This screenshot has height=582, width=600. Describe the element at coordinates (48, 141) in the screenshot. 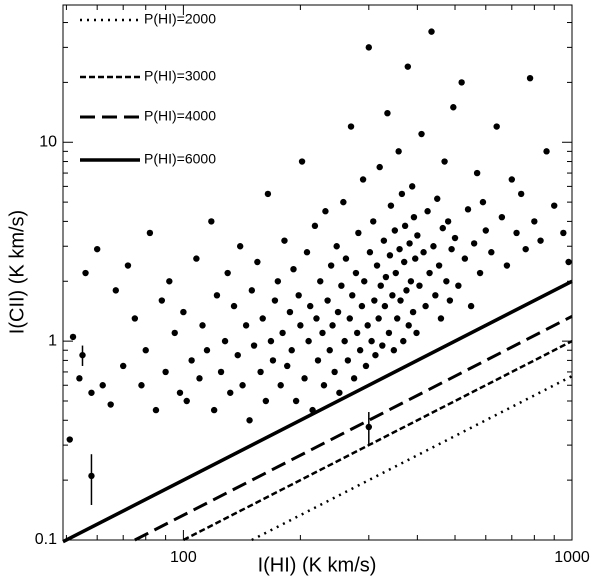

I see `y-tick-label: 10` at that location.